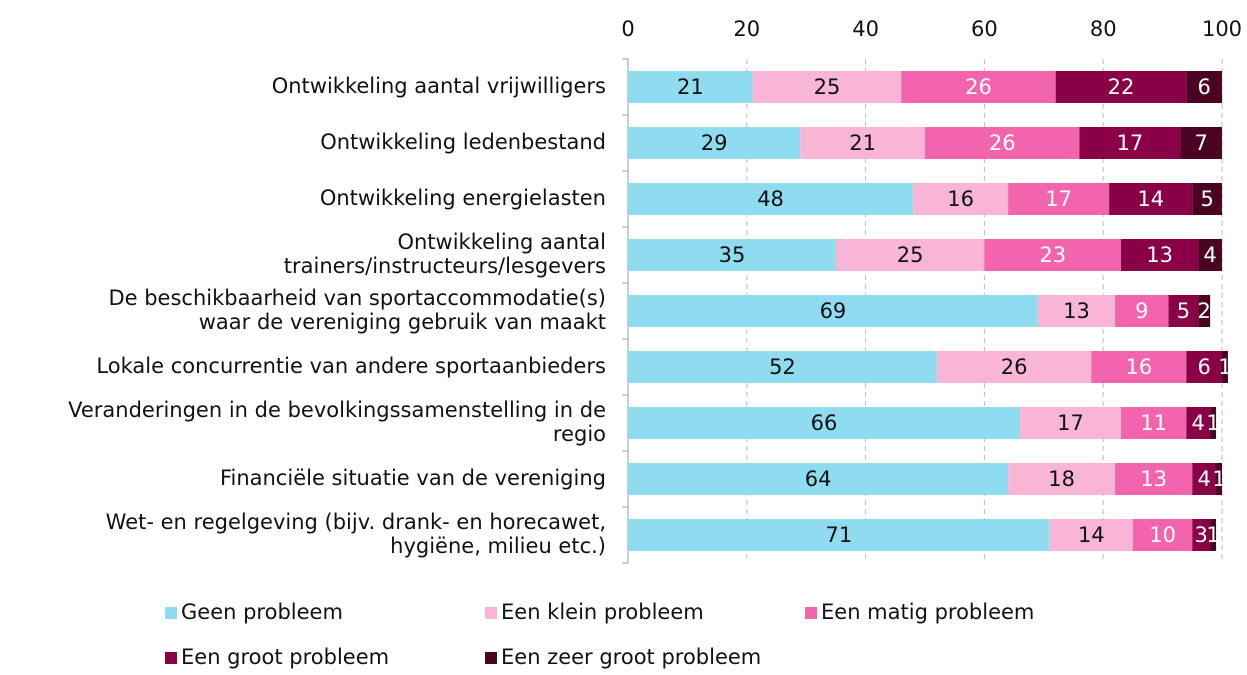  I want to click on data-label: 69, so click(833, 311).